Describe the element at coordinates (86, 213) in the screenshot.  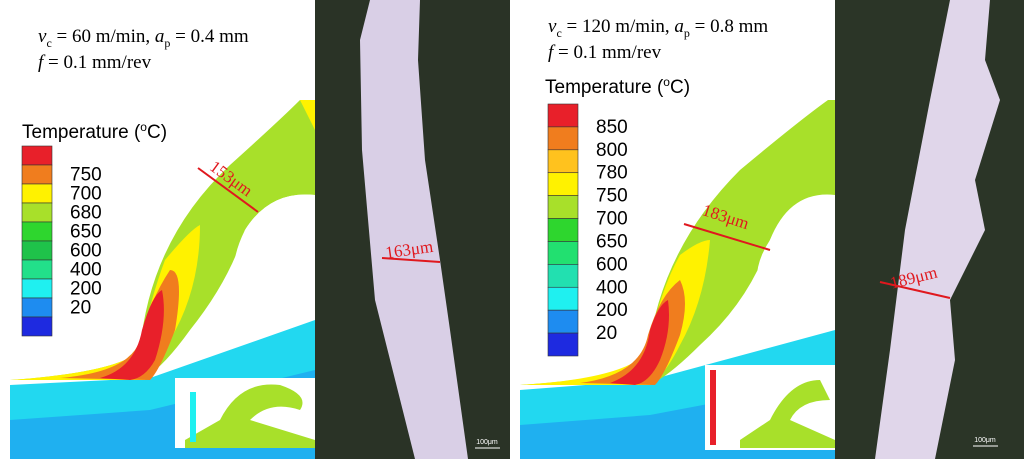
I see `legend-label: 680` at that location.